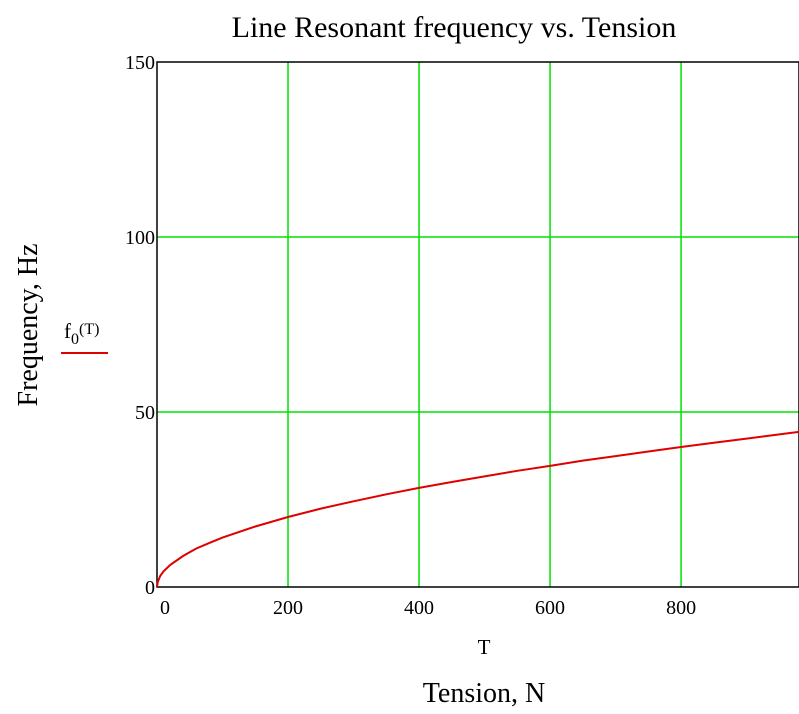 The height and width of the screenshot is (714, 799). I want to click on x-tick-labels: 0 200 400 600 800, so click(428, 608).